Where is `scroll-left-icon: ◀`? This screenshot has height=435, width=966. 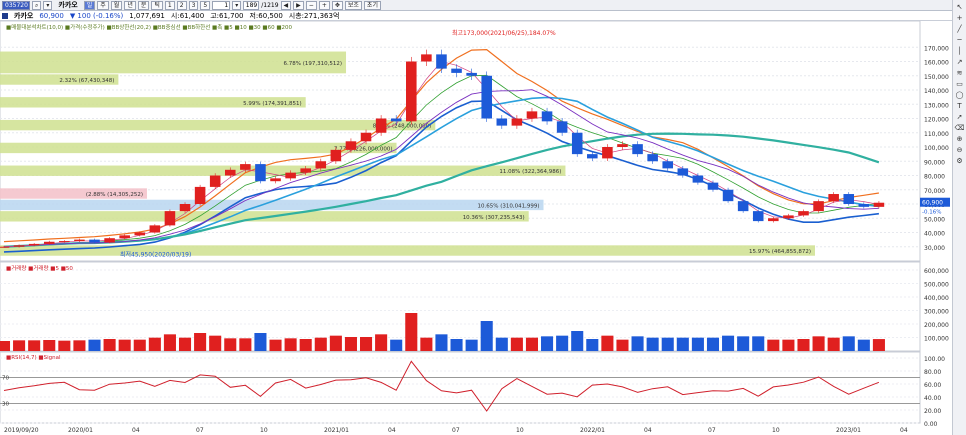
scroll-left-icon: ◀ is located at coordinates (286, 5).